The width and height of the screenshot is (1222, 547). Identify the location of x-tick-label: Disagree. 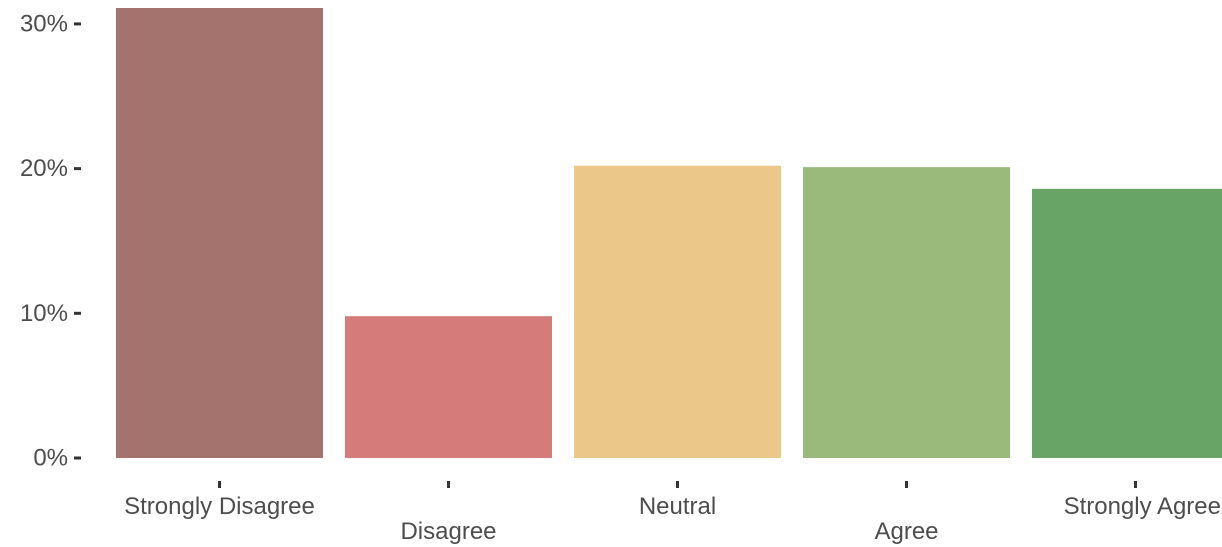
(448, 531).